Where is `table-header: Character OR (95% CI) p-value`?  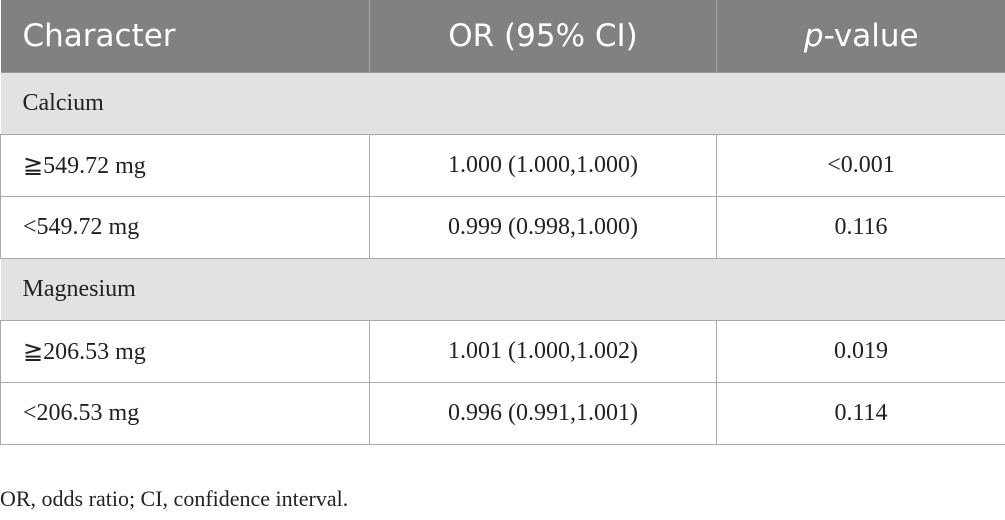 table-header: Character OR (95% CI) p-value is located at coordinates (502, 36).